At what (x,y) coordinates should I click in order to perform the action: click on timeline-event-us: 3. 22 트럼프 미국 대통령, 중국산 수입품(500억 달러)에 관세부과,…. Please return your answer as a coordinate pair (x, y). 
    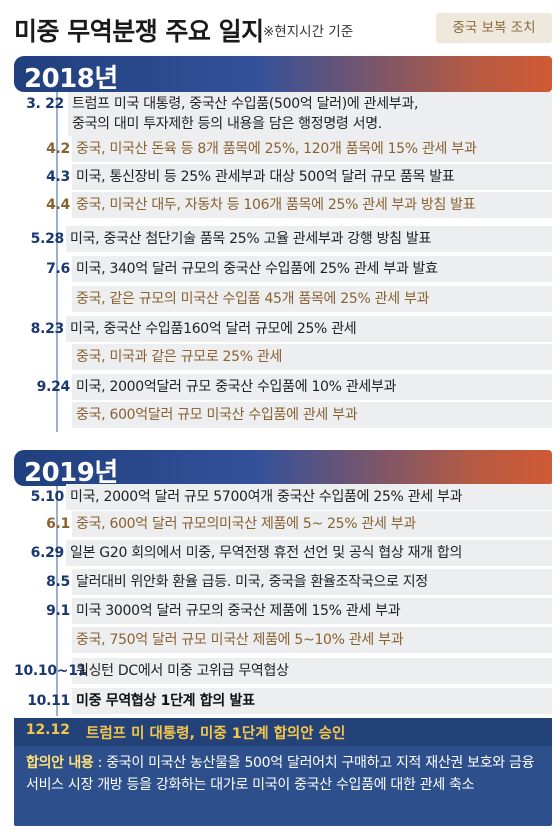
    Looking at the image, I should click on (283, 114).